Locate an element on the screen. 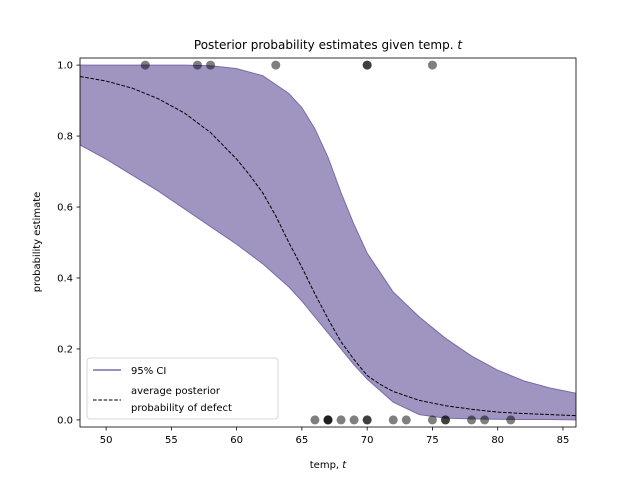 The image size is (640, 480). legend-ci-label: 95% CI is located at coordinates (148, 371).